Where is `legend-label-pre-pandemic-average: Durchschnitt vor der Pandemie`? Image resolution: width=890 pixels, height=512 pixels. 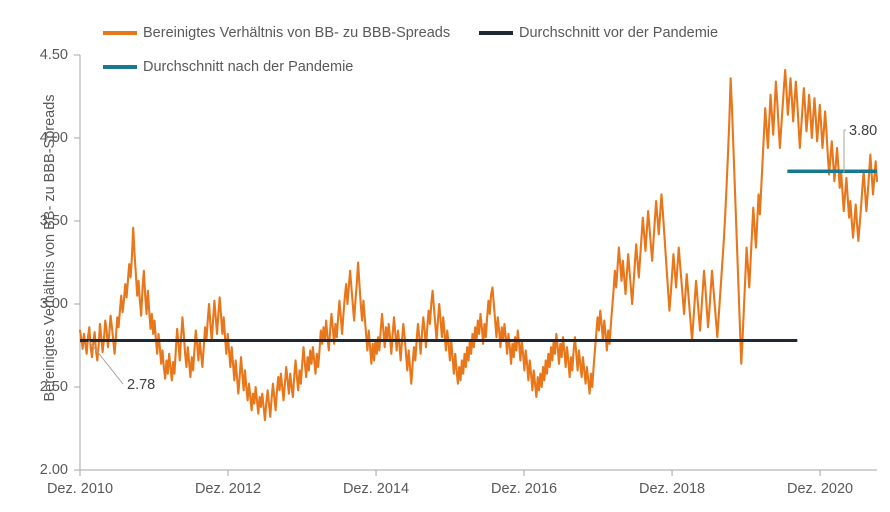 legend-label-pre-pandemic-average: Durchschnitt vor der Pandemie is located at coordinates (619, 33).